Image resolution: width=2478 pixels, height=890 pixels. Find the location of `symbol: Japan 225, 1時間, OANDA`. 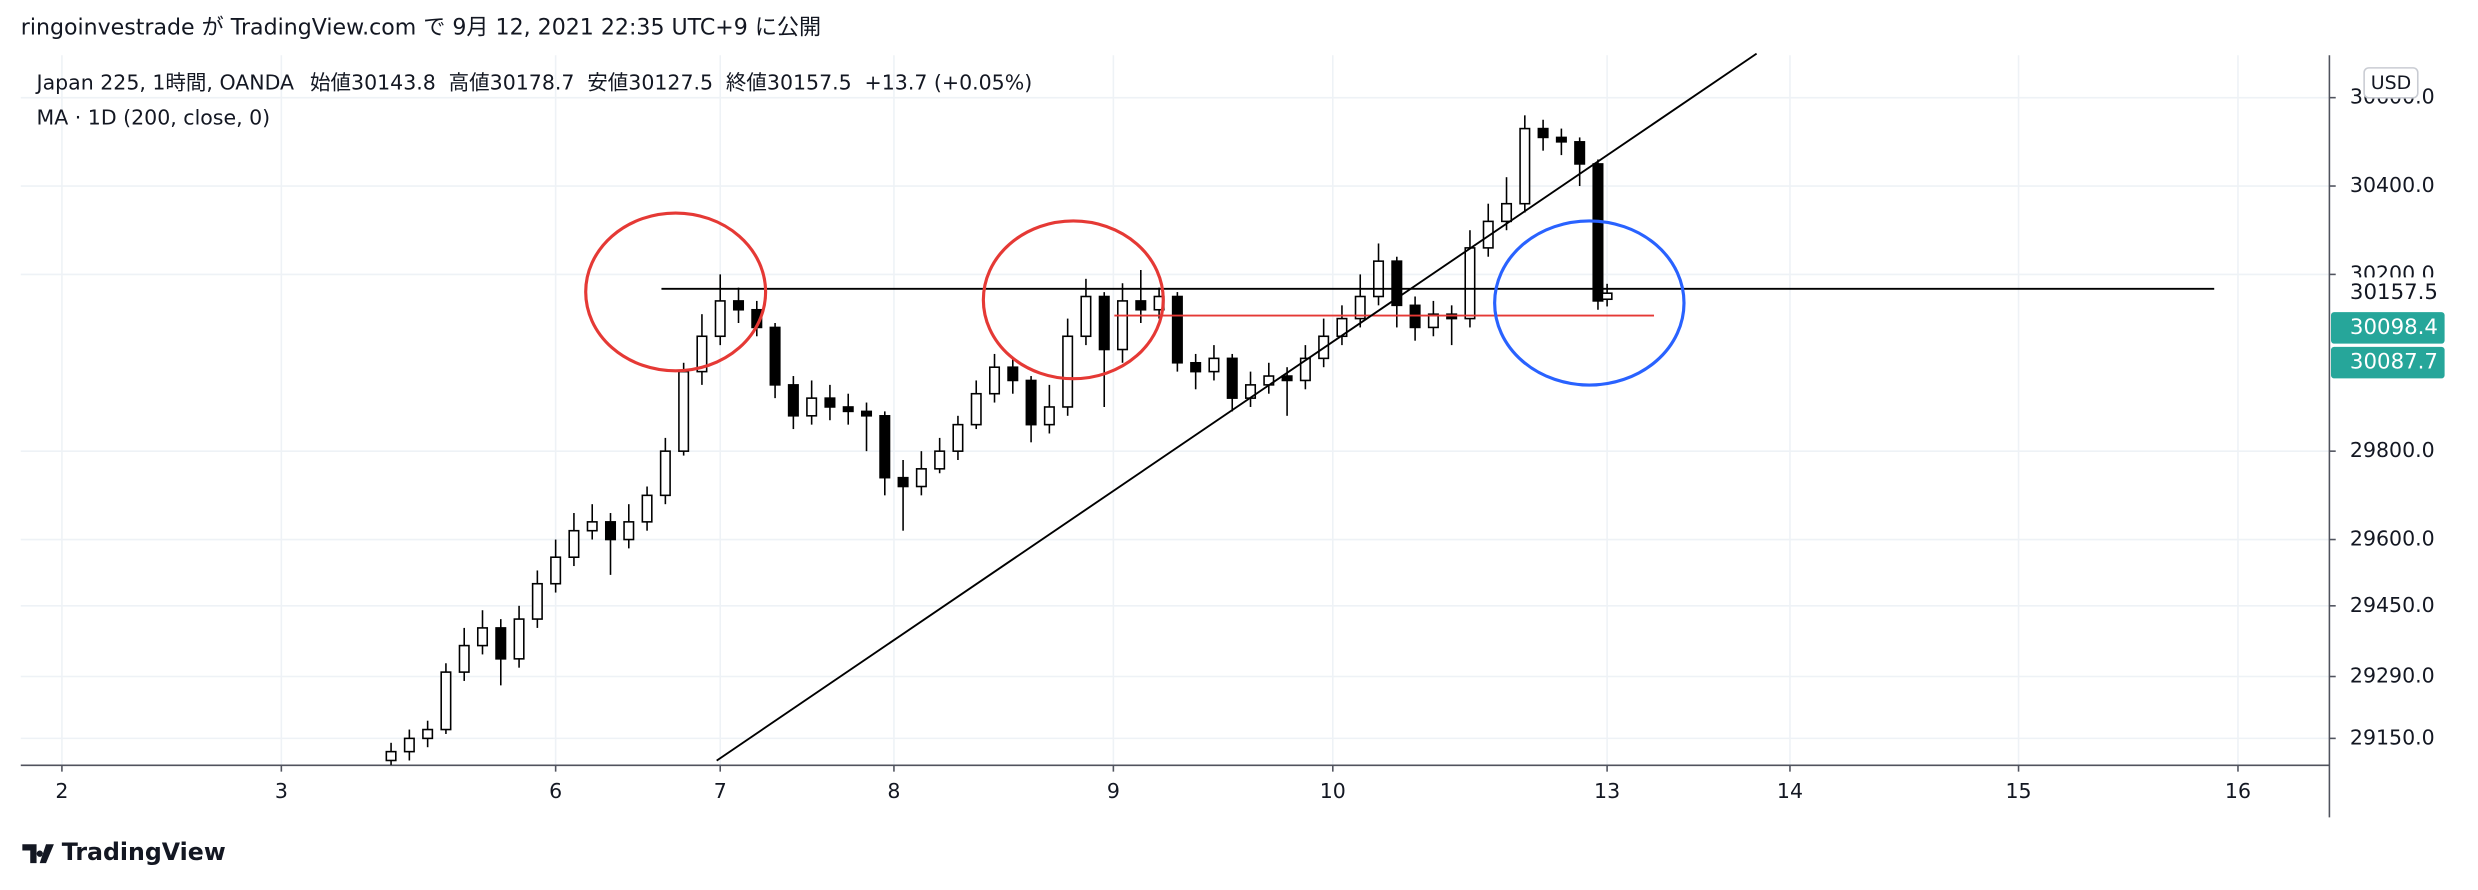

symbol: Japan 225, 1時間, OANDA is located at coordinates (165, 83).